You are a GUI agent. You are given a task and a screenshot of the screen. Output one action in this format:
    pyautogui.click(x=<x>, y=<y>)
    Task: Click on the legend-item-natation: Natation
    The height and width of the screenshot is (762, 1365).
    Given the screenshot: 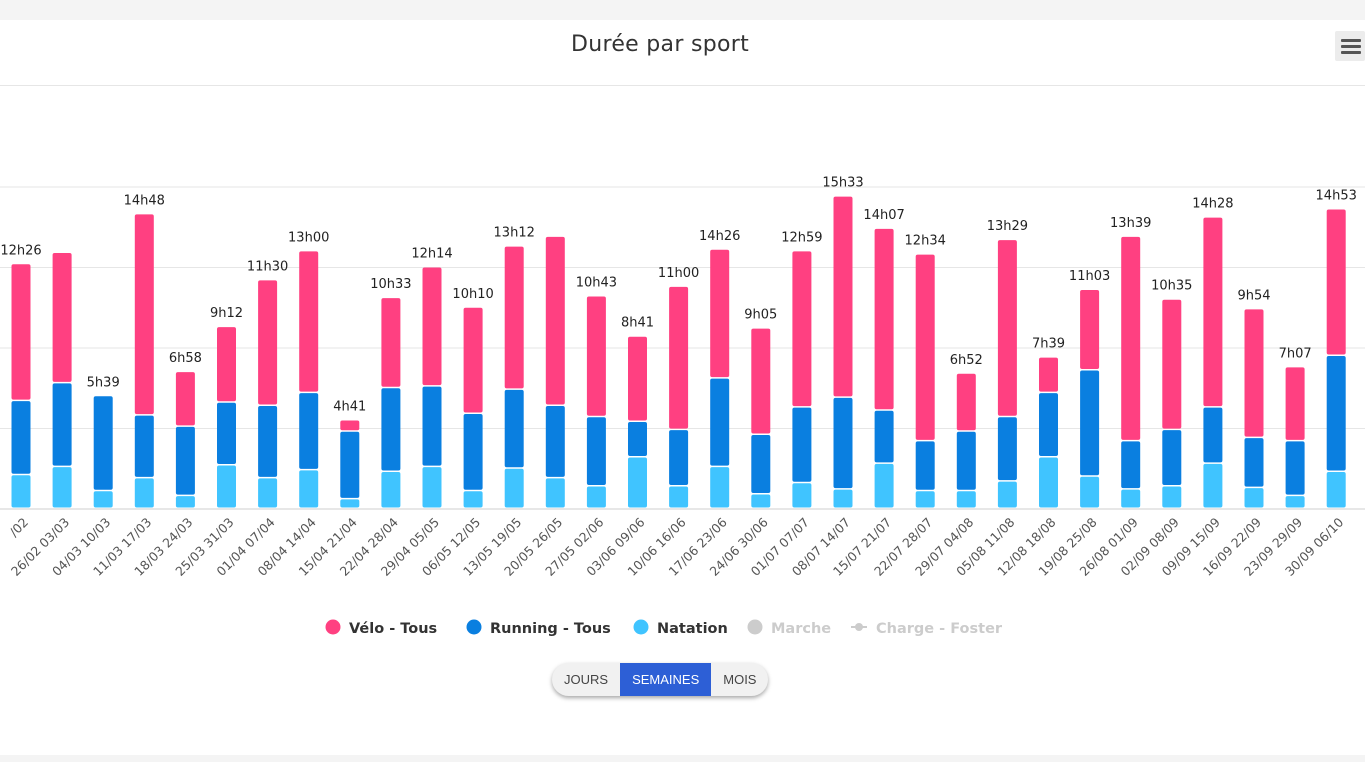 What is the action you would take?
    pyautogui.click(x=680, y=628)
    